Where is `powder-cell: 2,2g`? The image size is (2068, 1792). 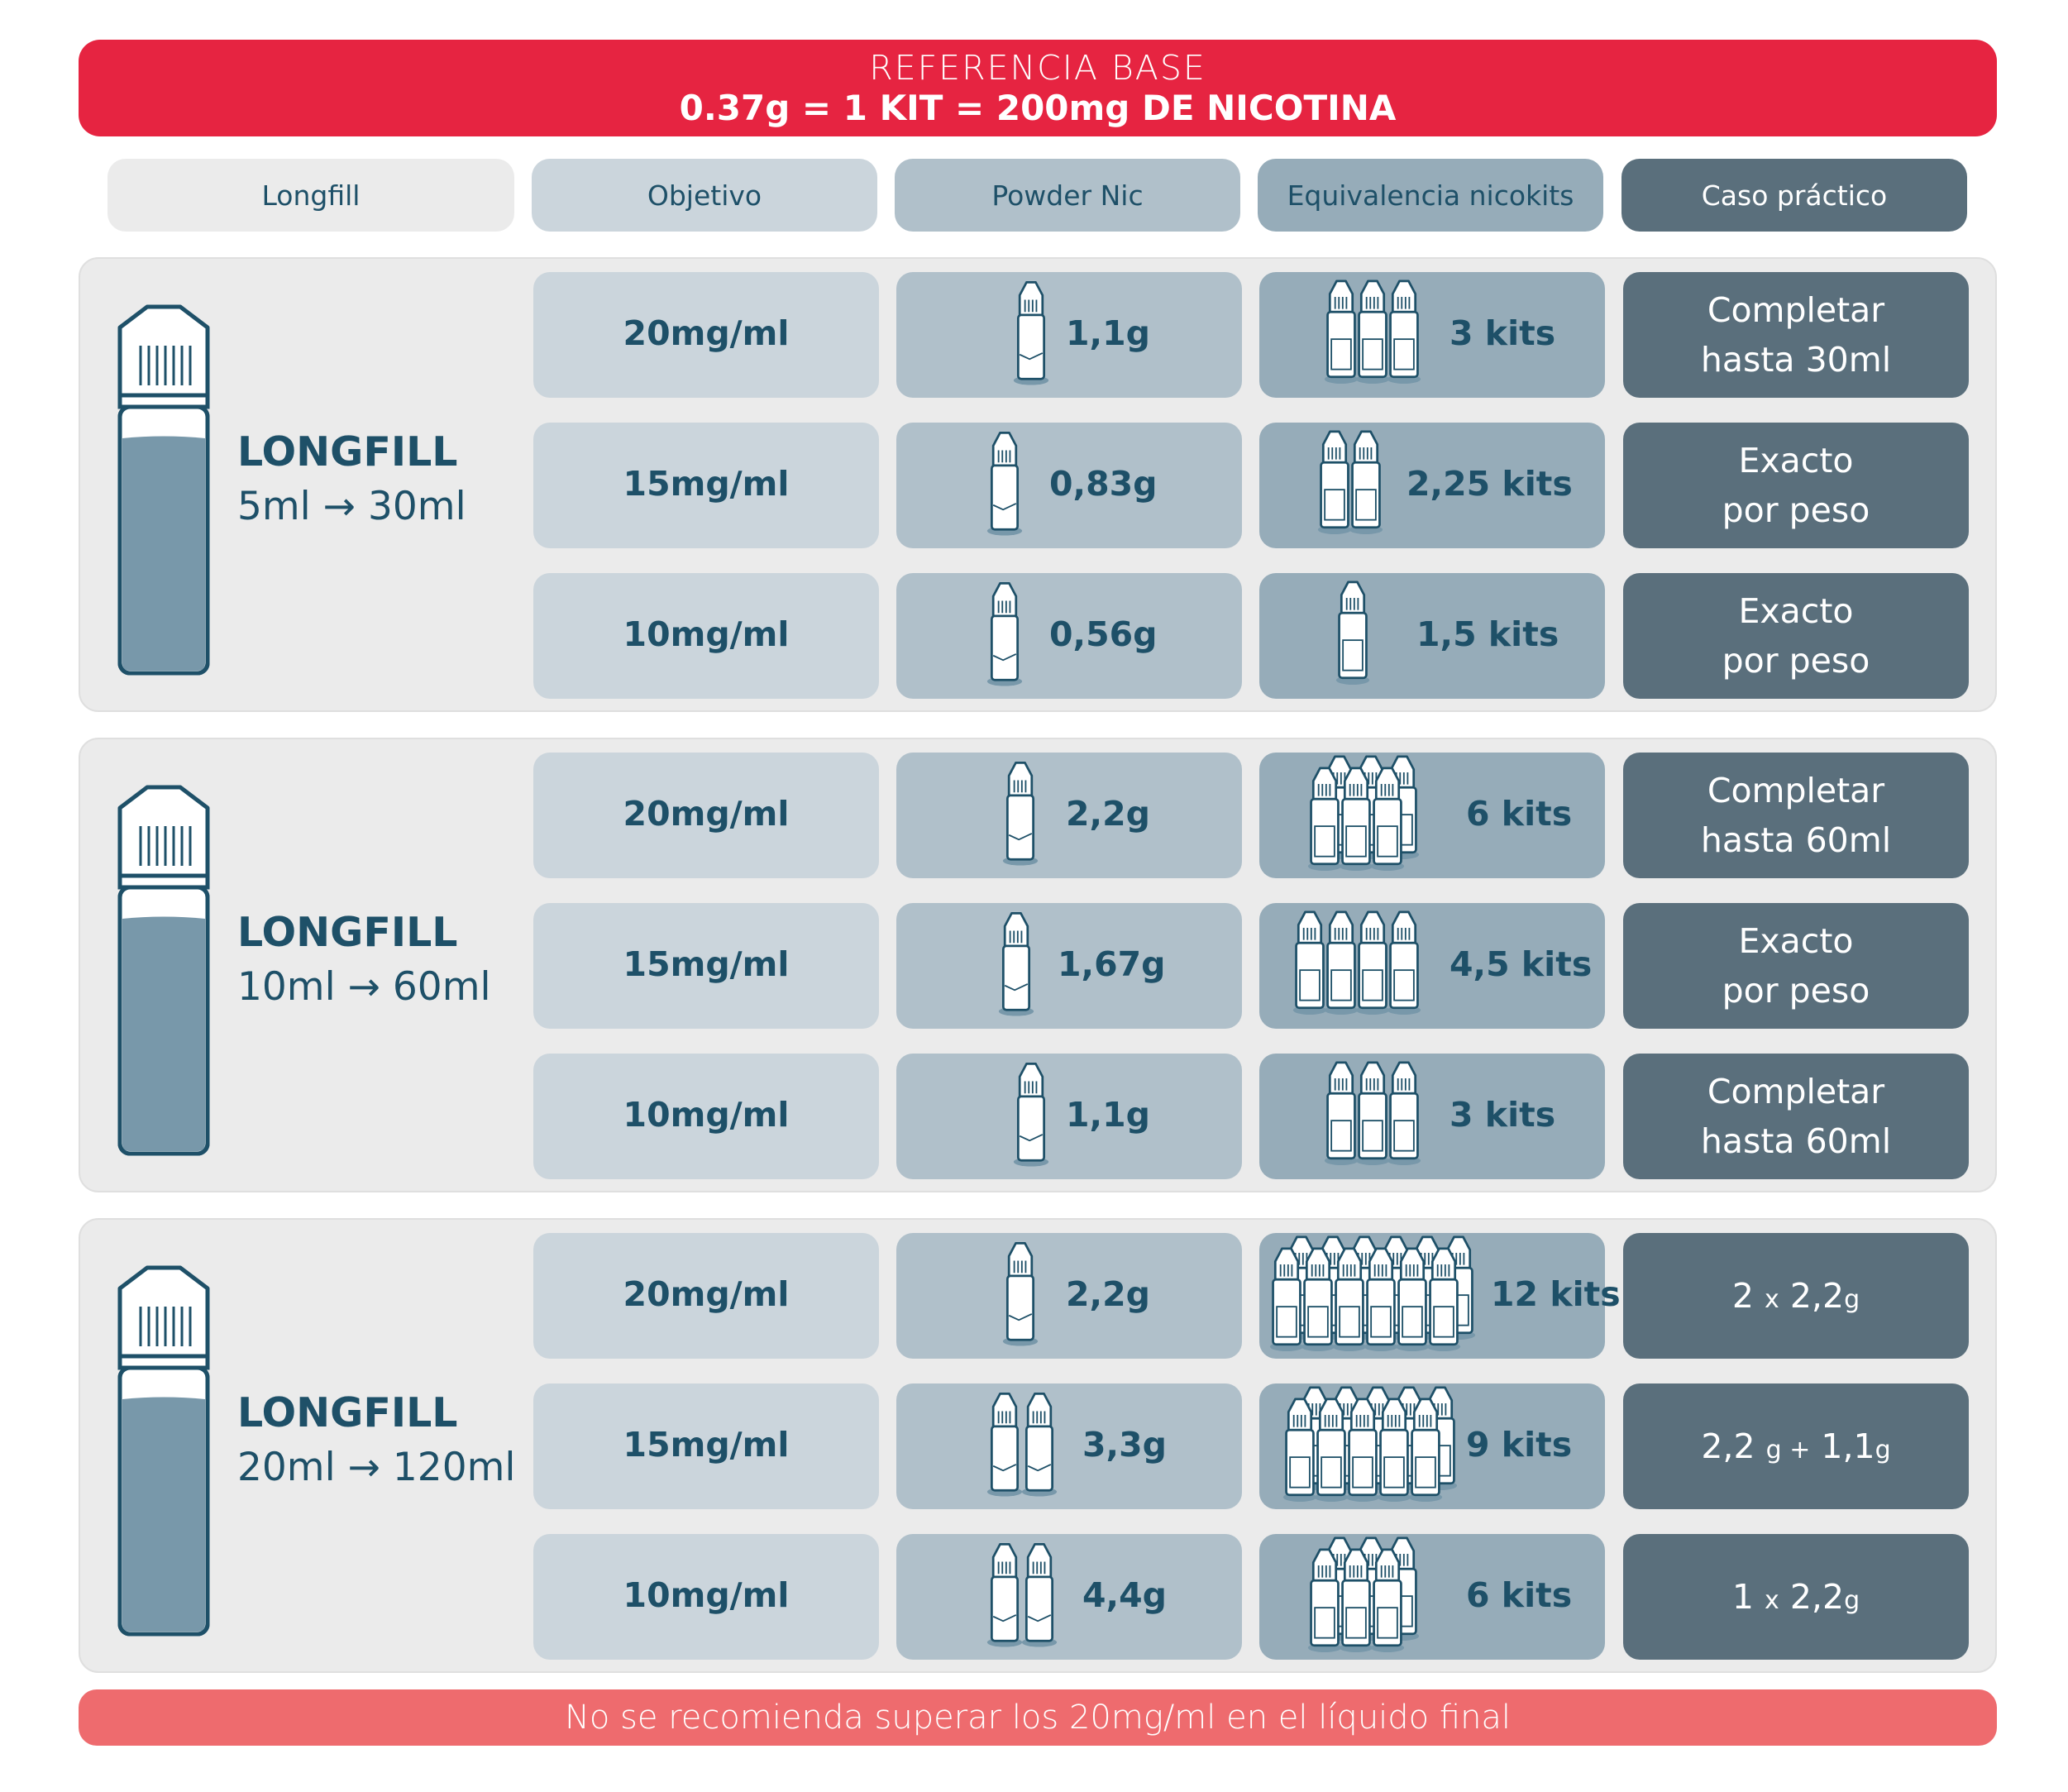
powder-cell: 2,2g is located at coordinates (1069, 1296).